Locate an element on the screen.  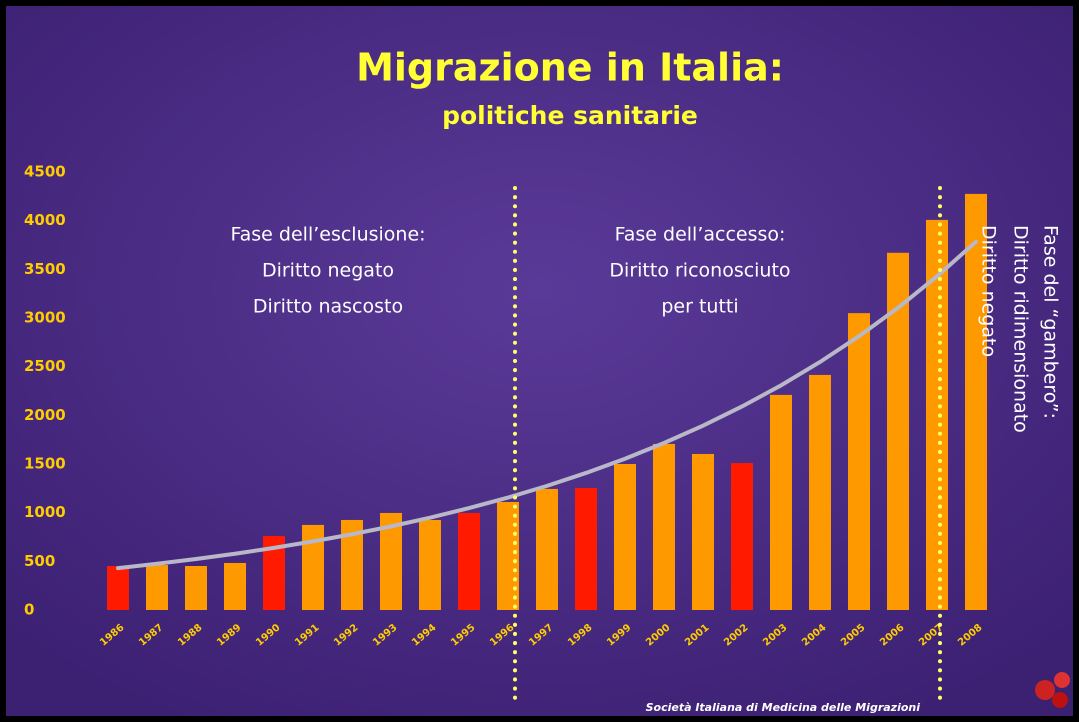
y-tick-label: 4500 is located at coordinates (45, 172).